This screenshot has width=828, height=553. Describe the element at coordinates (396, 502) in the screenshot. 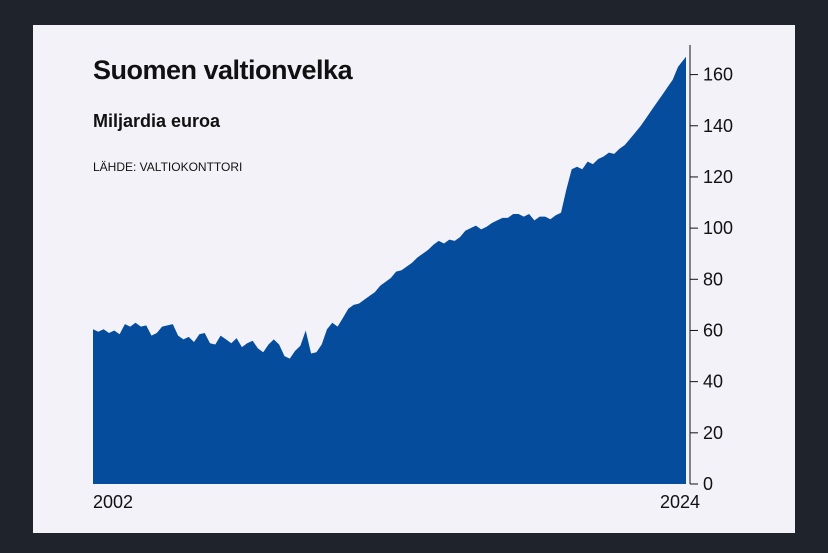

I see `x-axis: 2002 2024` at that location.